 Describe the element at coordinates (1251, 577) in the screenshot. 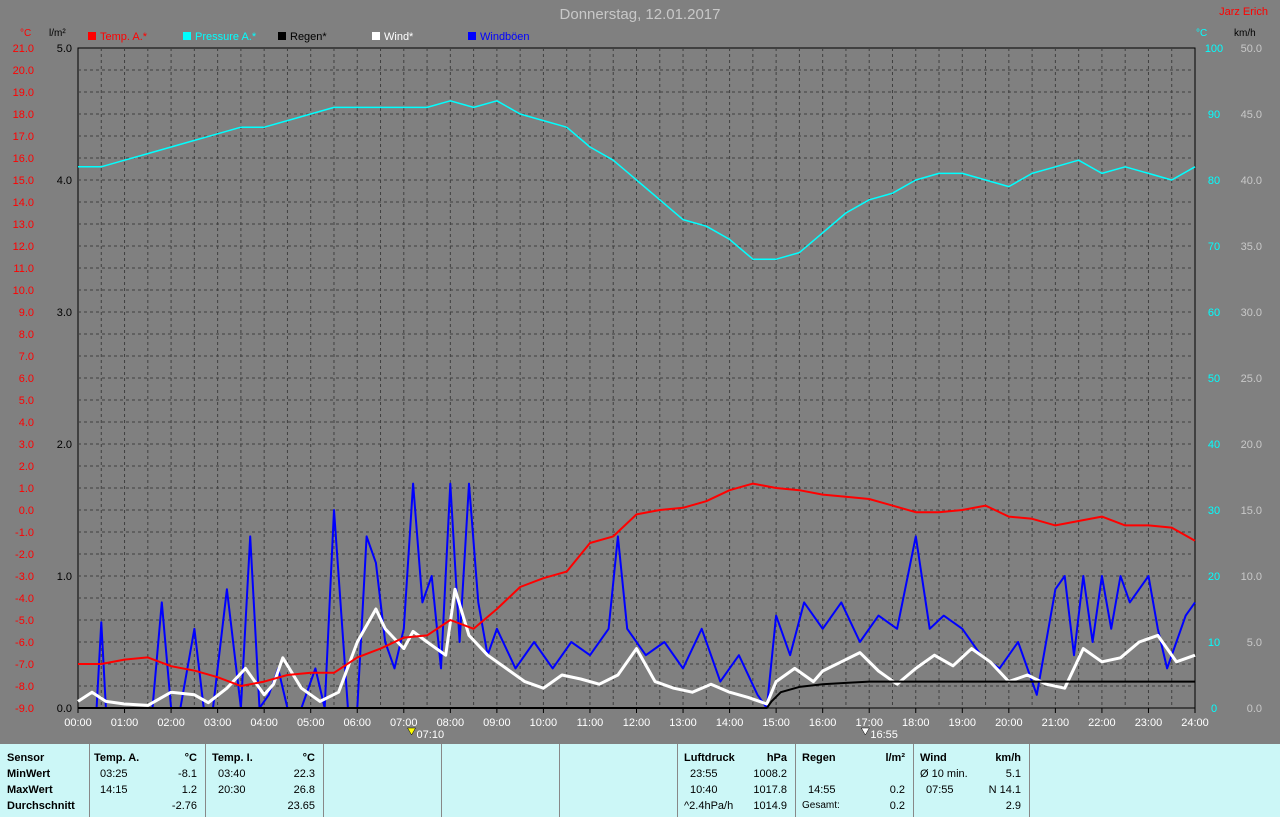

I see `wind-tick-label: 10.0` at that location.